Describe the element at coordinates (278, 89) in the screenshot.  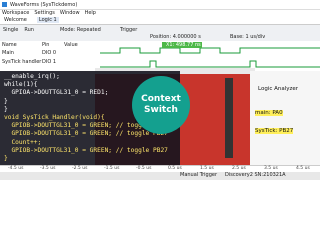
I see `board-label: Logic Analyzer` at that location.